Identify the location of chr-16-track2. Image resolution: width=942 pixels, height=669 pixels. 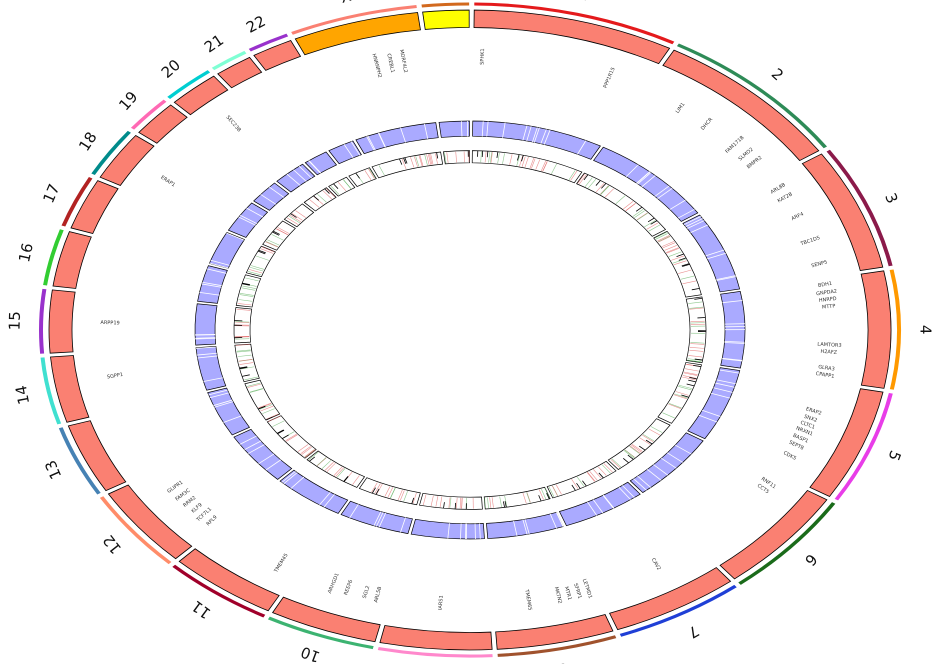
(213, 285).